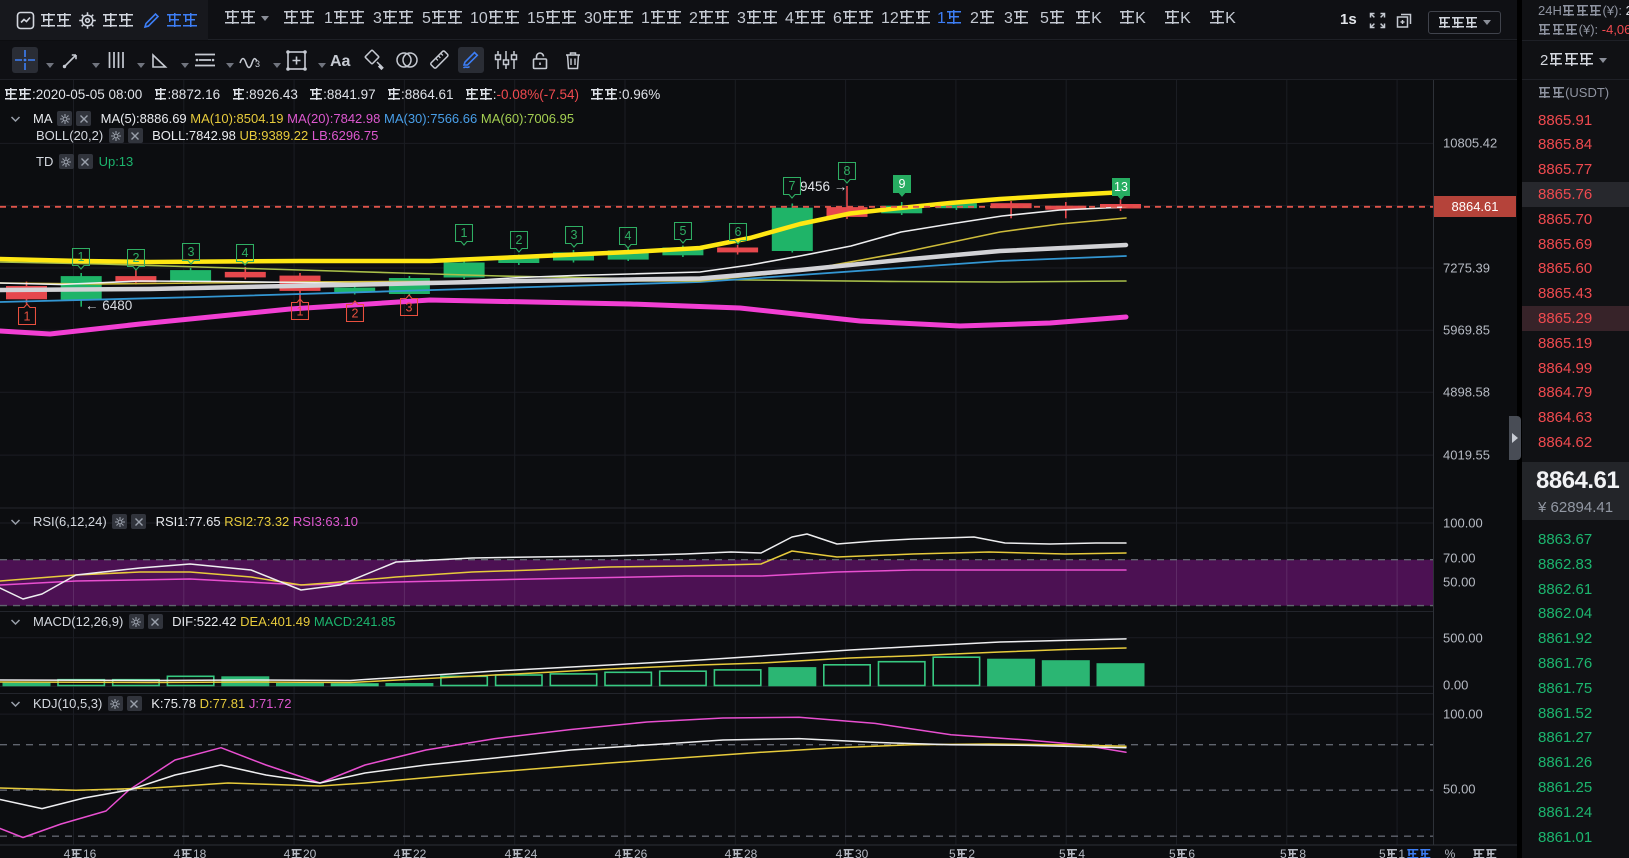 This screenshot has height=858, width=1629. I want to click on svg-text: 9, so click(901, 184).